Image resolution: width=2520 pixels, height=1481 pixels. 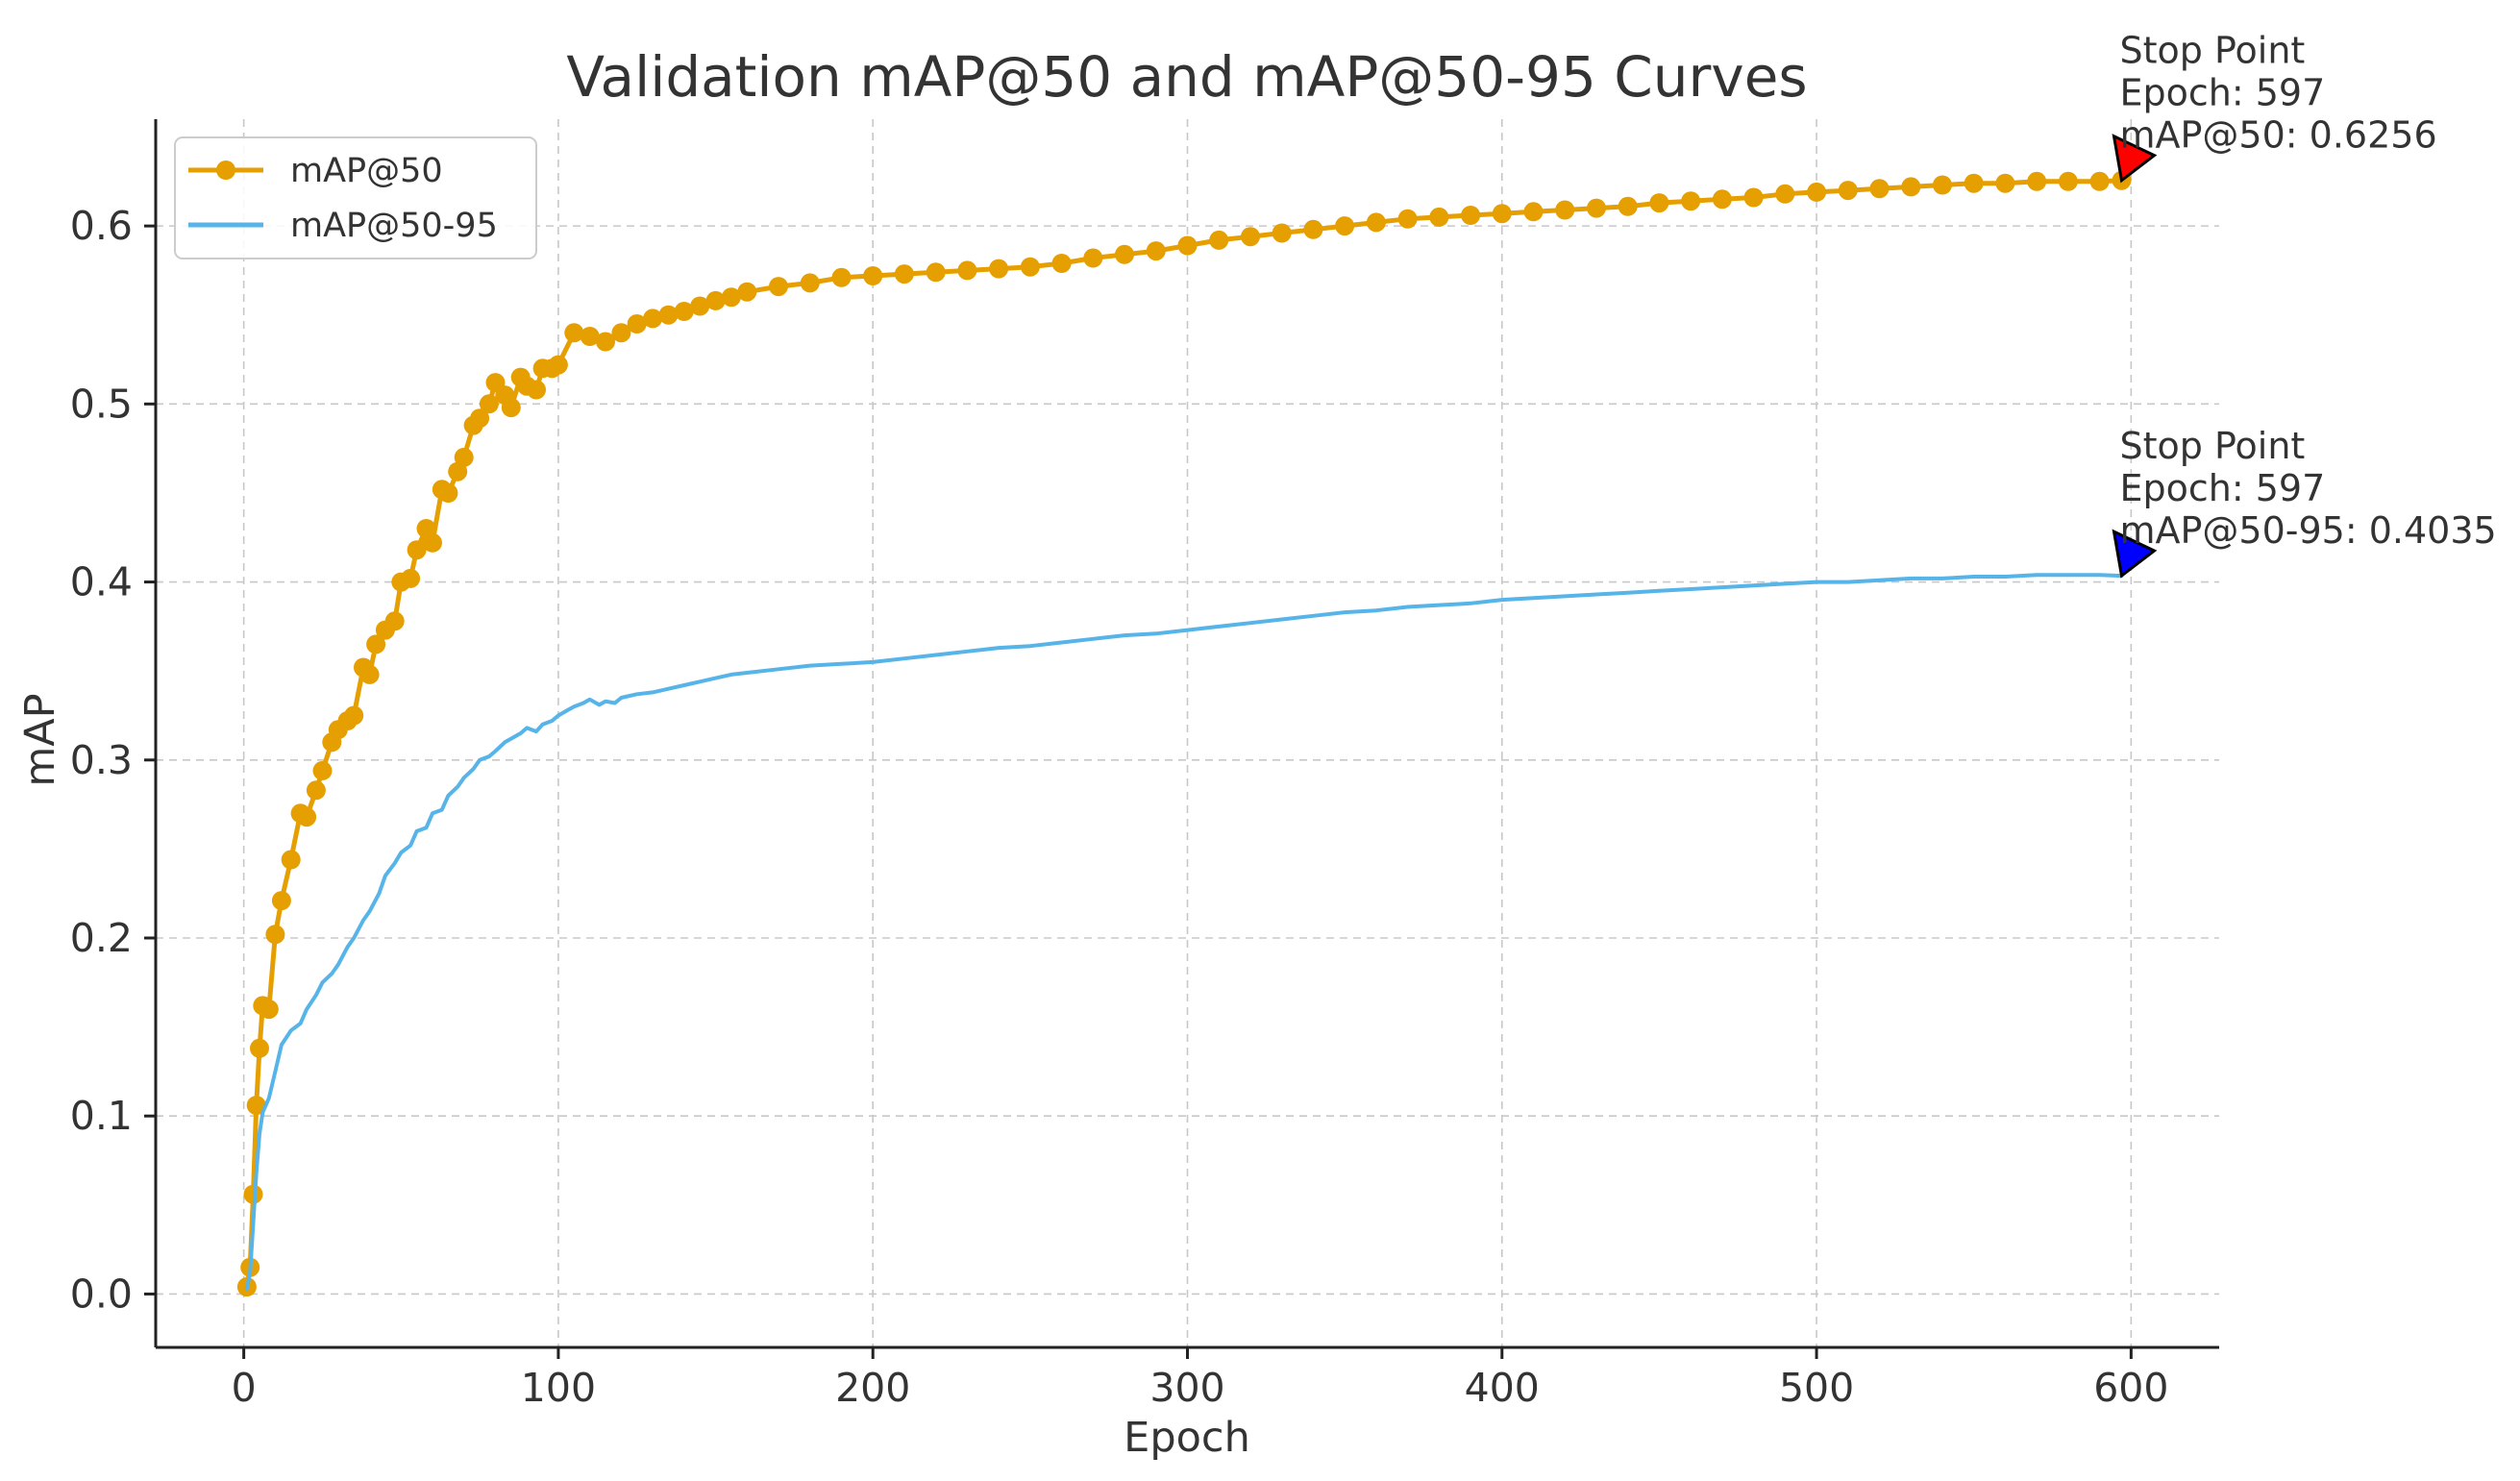 I want to click on y-tick-label: 0.2, so click(x=101, y=938).